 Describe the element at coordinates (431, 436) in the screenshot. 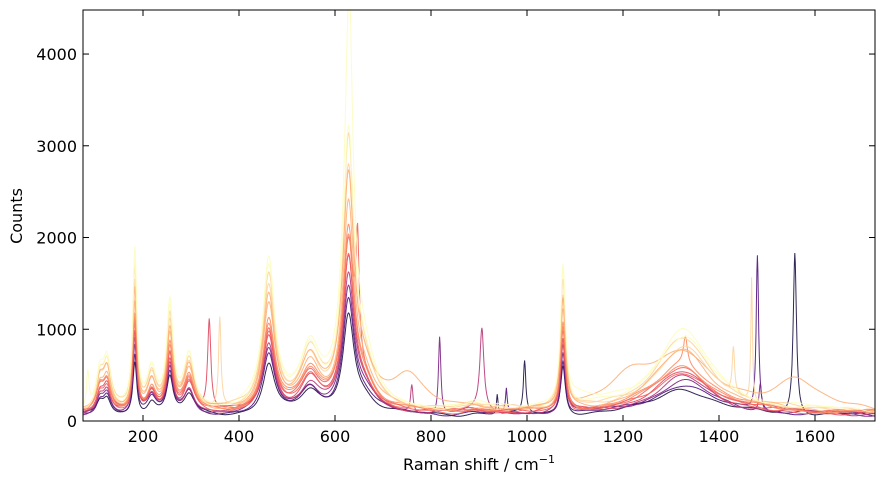

I see `x-tick-label: 800` at that location.